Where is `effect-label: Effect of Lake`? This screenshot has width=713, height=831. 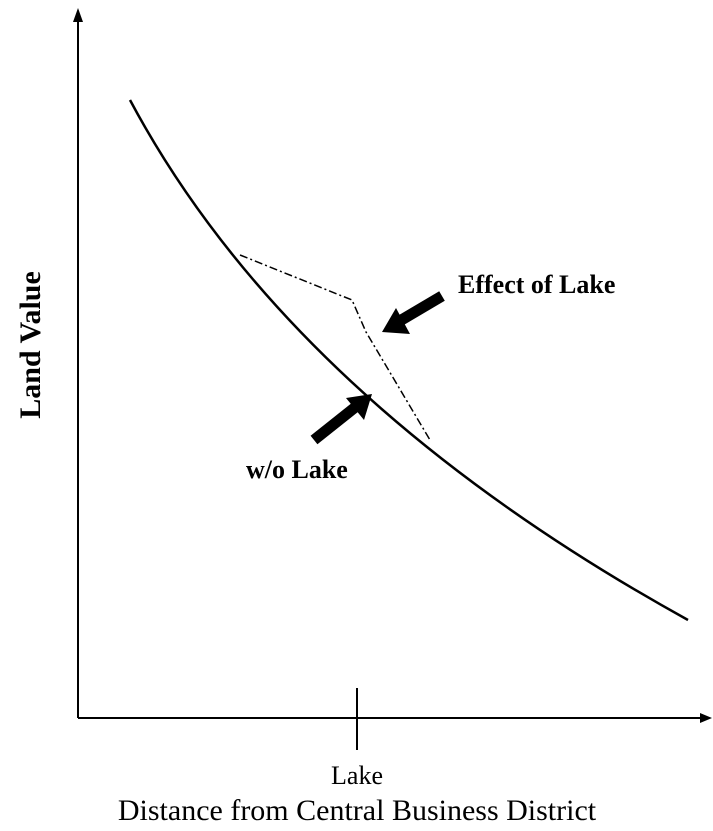 effect-label: Effect of Lake is located at coordinates (536, 284).